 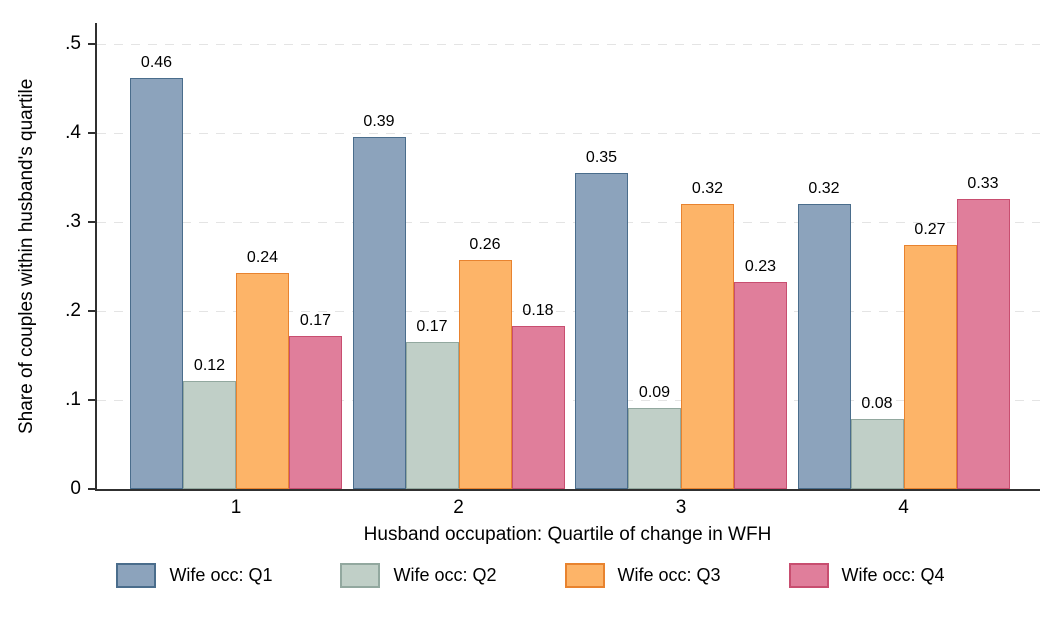 I want to click on legend-label: Wife occ: Q1, so click(x=221, y=575).